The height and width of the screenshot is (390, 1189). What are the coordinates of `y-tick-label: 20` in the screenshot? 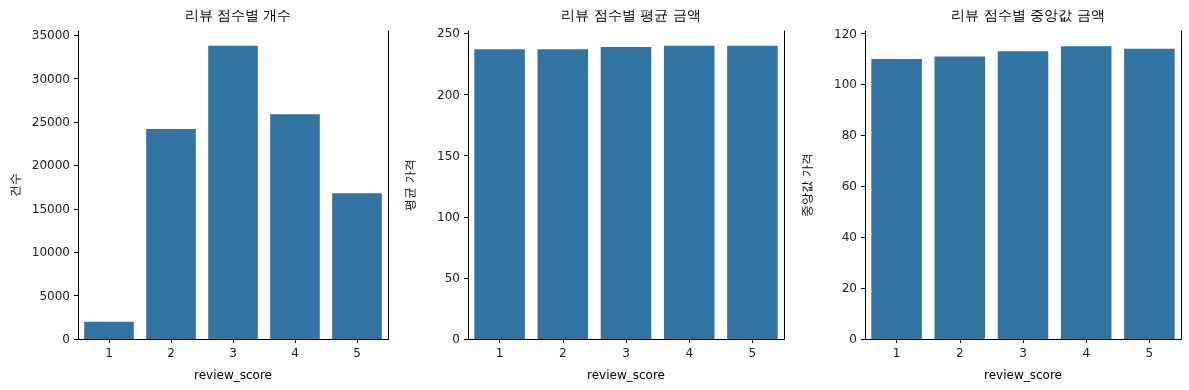 It's located at (849, 288).